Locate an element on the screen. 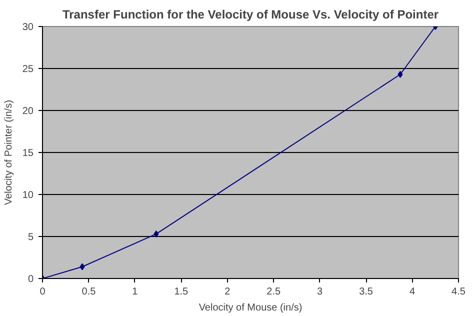  y-tick-label: 25 is located at coordinates (28, 69).